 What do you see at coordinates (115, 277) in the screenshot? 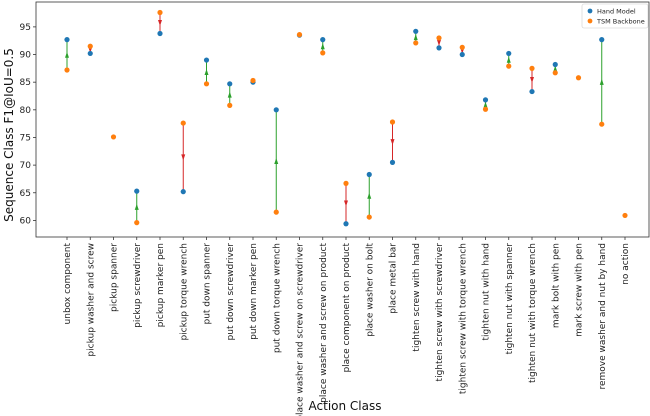
I see `x-tick-label: pickup spanner` at bounding box center [115, 277].